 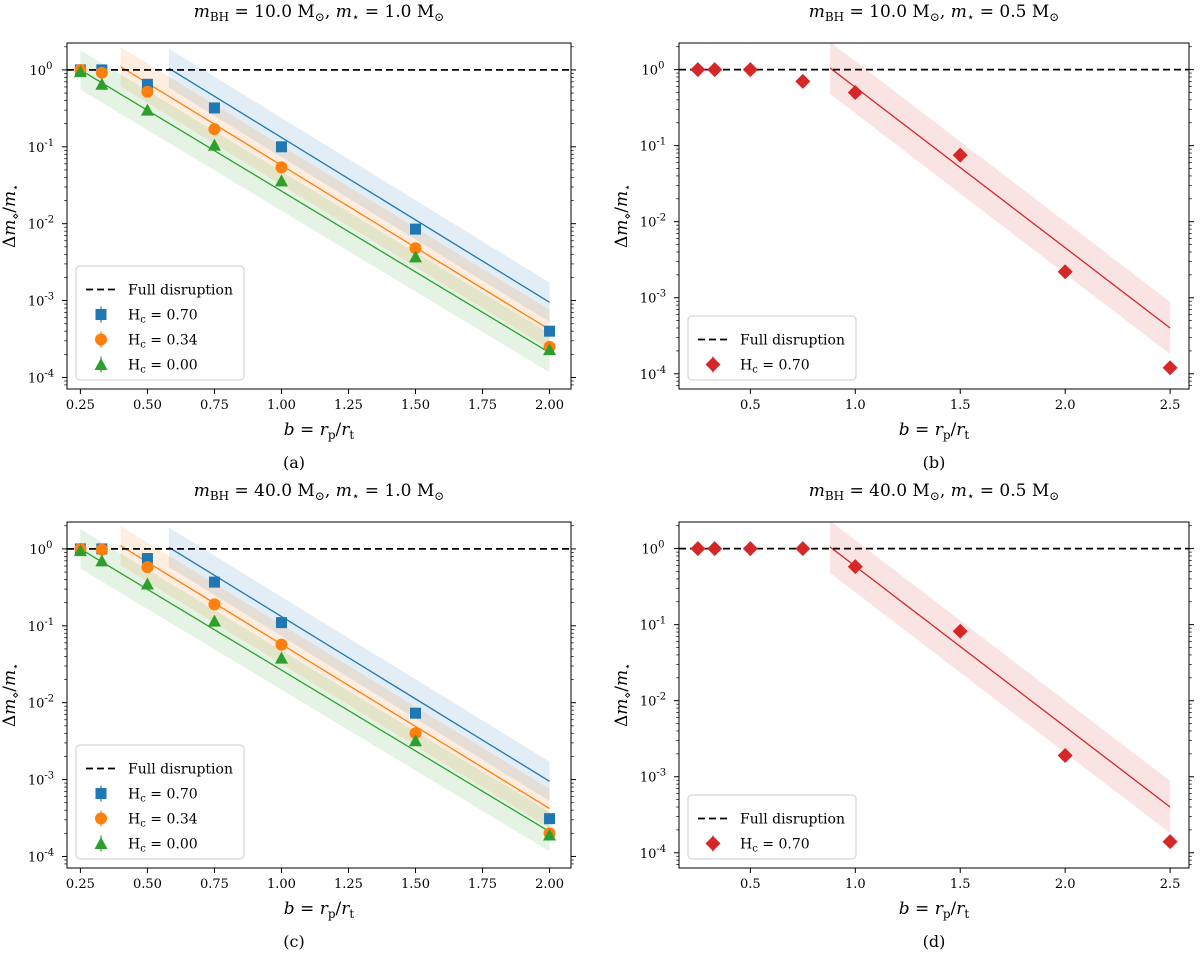 What do you see at coordinates (934, 941) in the screenshot?
I see `caption-d: (d)` at bounding box center [934, 941].